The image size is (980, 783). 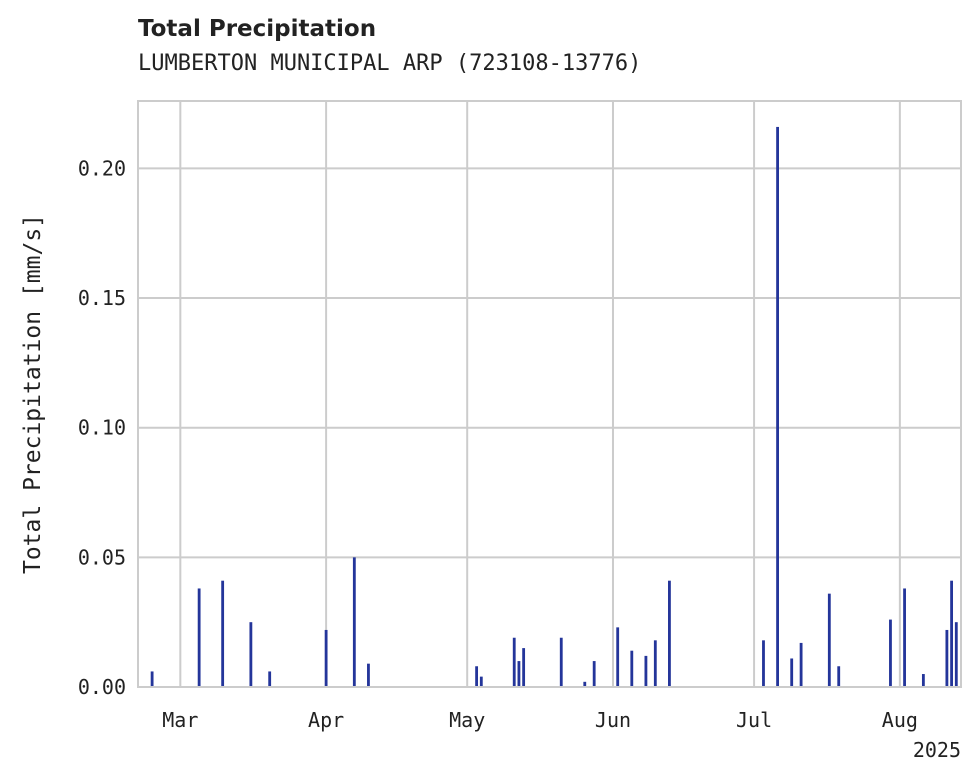 I want to click on y-tick-label: 0.05, so click(x=102, y=557).